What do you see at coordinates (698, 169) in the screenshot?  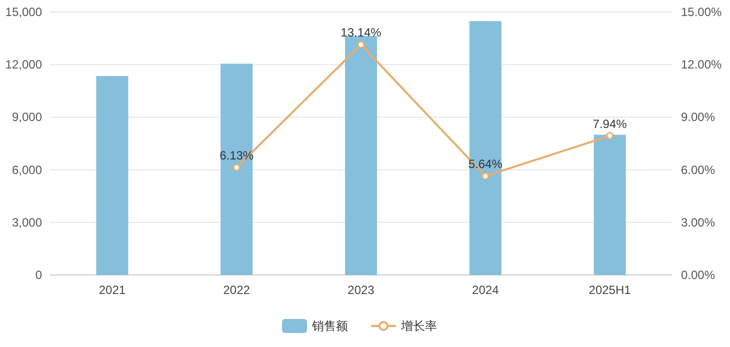 I see `y2-tick-label: 6.00%` at bounding box center [698, 169].